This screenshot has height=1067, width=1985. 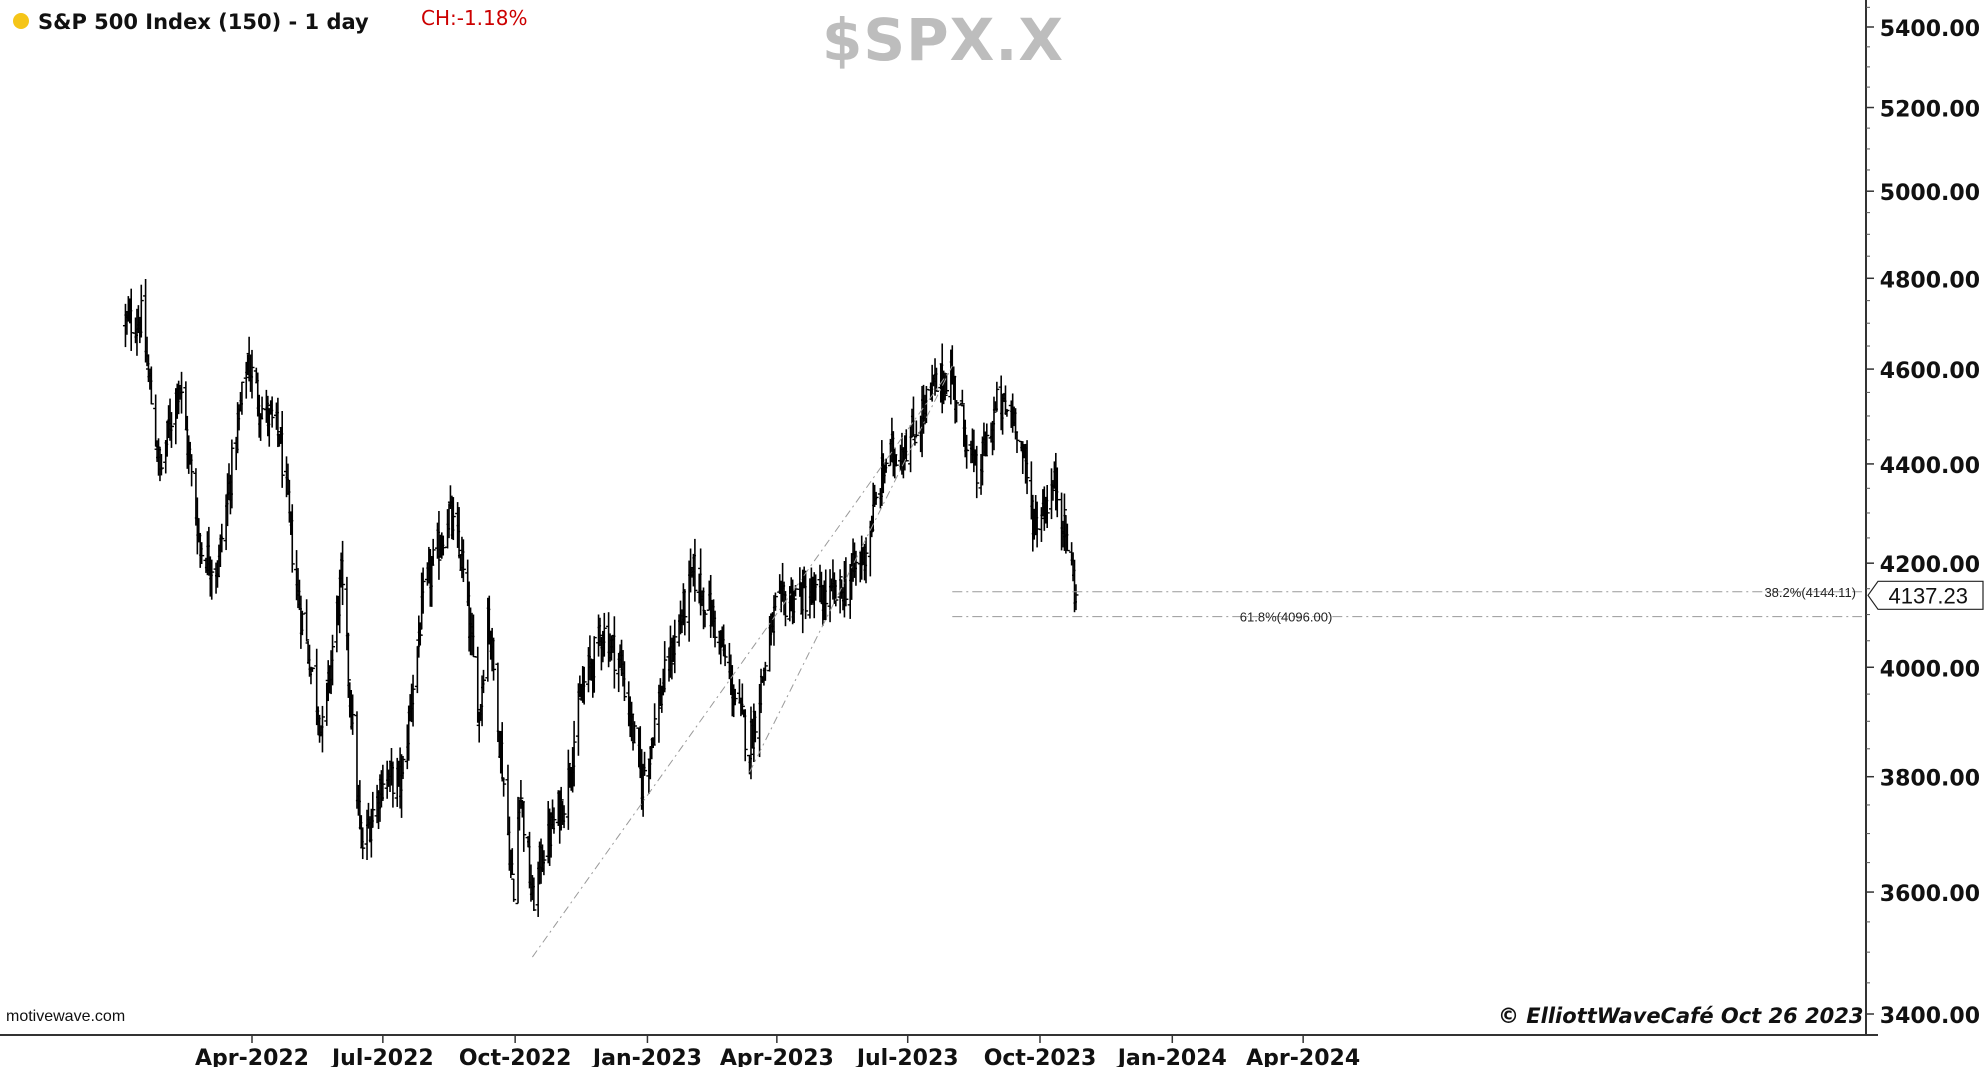 I want to click on x-tick-label: Jan-2024, so click(x=1171, y=1056).